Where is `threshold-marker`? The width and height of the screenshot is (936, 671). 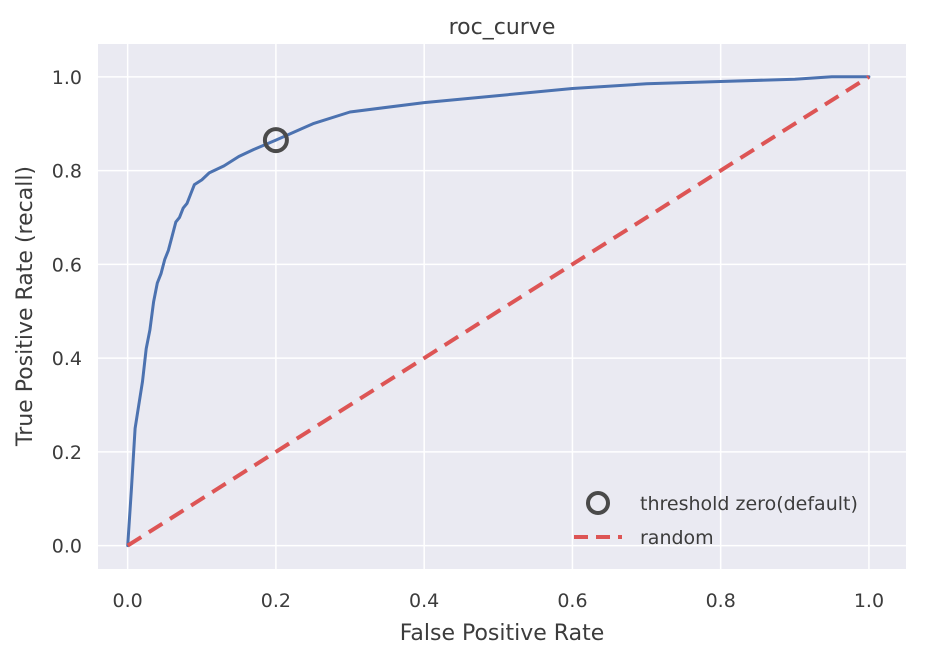 threshold-marker is located at coordinates (275, 140).